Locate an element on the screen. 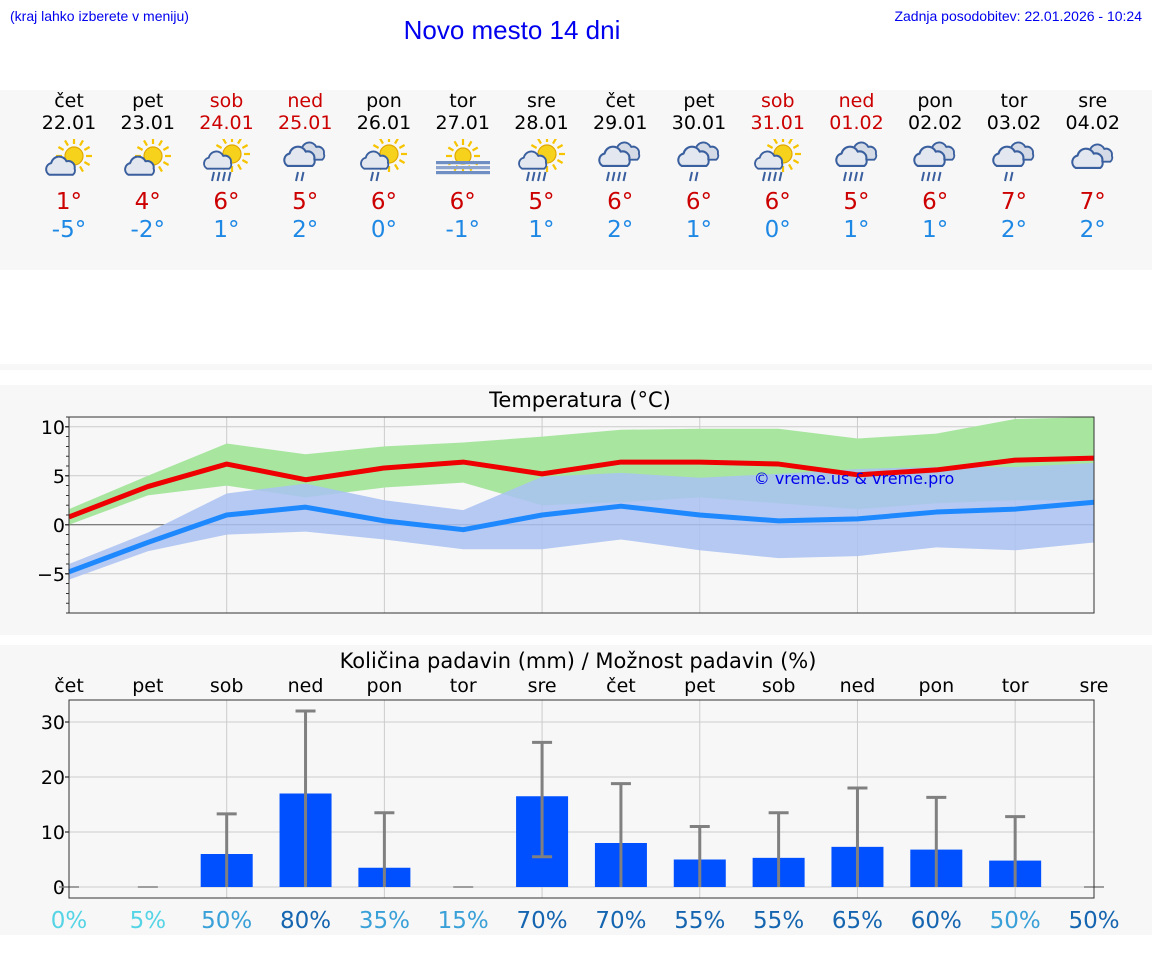  y-tick-label: 0 is located at coordinates (59, 888).